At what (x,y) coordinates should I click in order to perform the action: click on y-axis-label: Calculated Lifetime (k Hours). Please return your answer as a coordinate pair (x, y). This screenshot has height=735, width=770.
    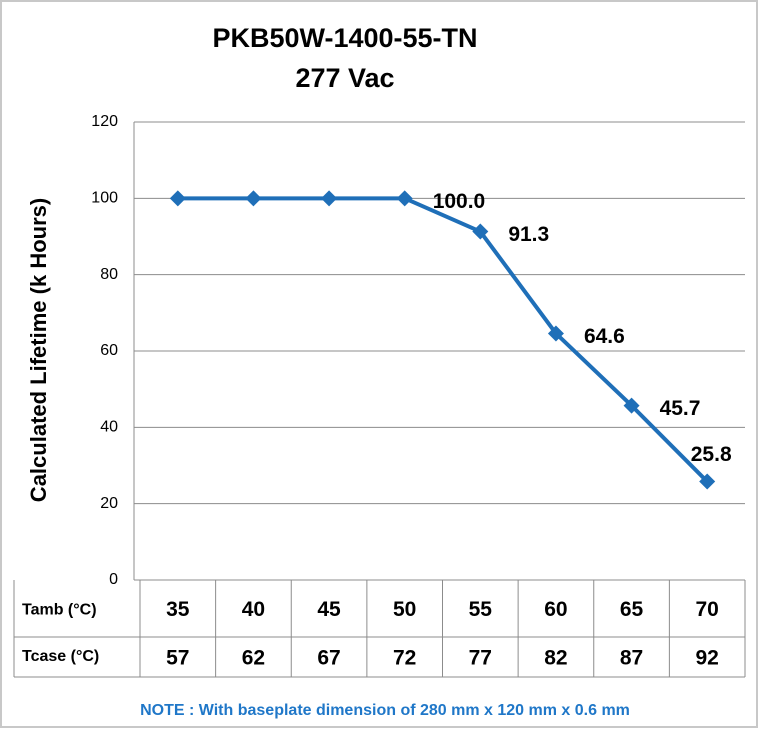
    Looking at the image, I should click on (38, 350).